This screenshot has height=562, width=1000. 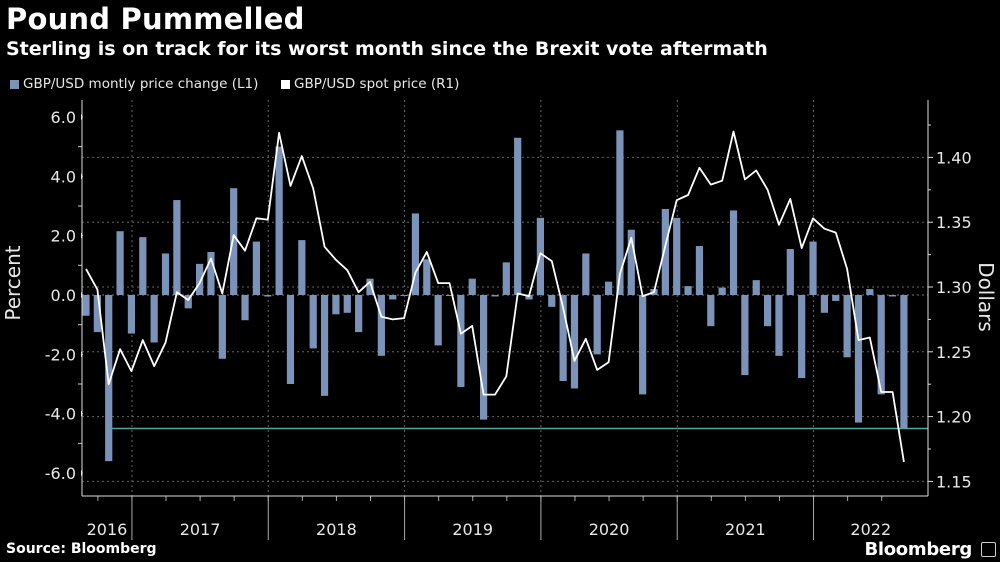 What do you see at coordinates (107, 529) in the screenshot?
I see `x-axis-year-label: 2016` at bounding box center [107, 529].